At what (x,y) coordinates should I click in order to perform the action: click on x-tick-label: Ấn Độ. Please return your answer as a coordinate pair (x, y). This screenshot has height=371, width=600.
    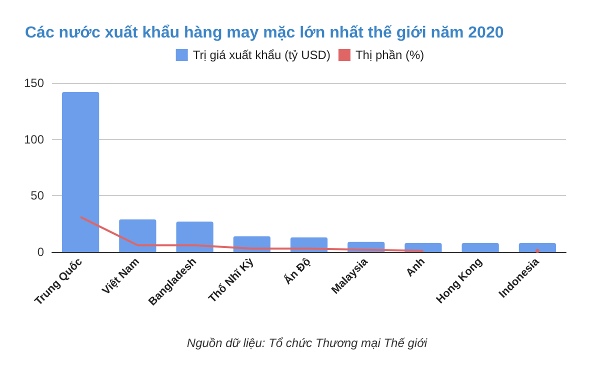
    Looking at the image, I should click on (297, 271).